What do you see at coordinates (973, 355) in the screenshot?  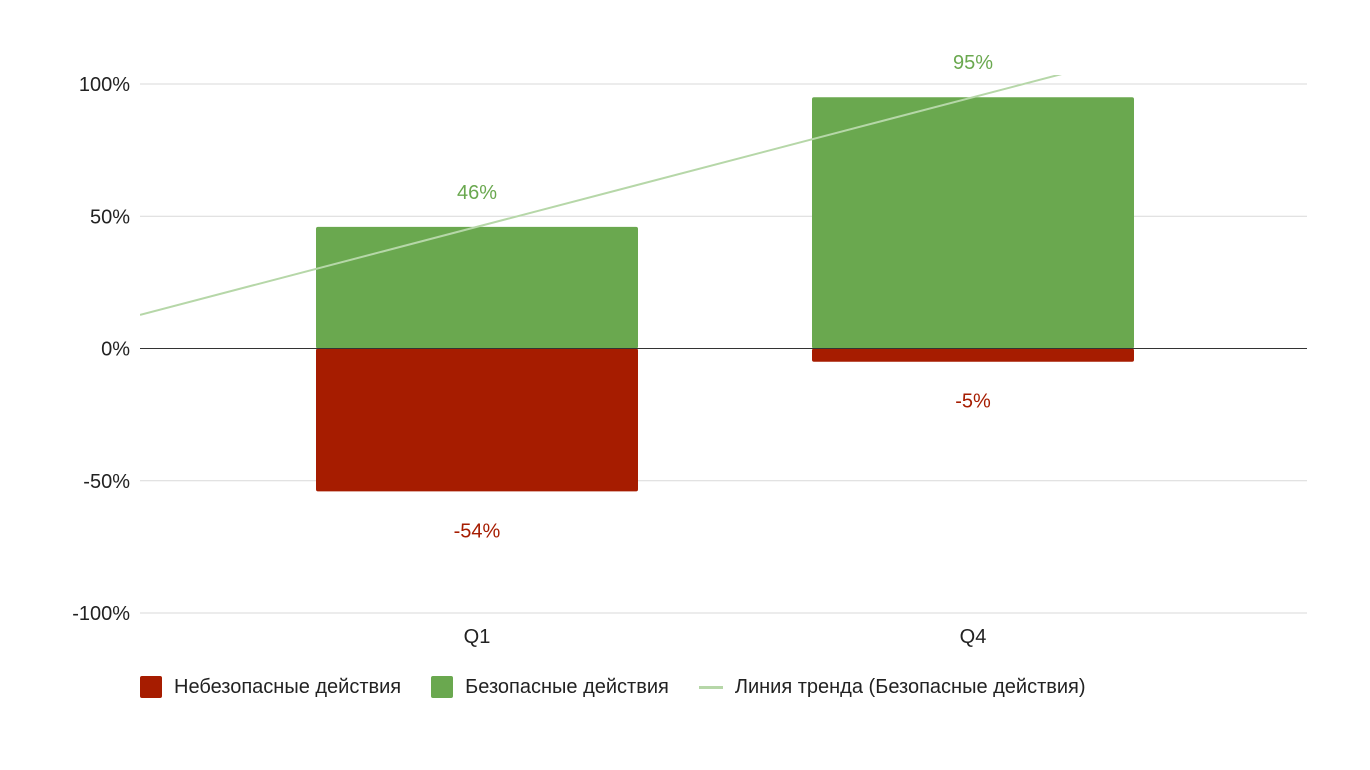 I see `bar-unsafe-q4` at bounding box center [973, 355].